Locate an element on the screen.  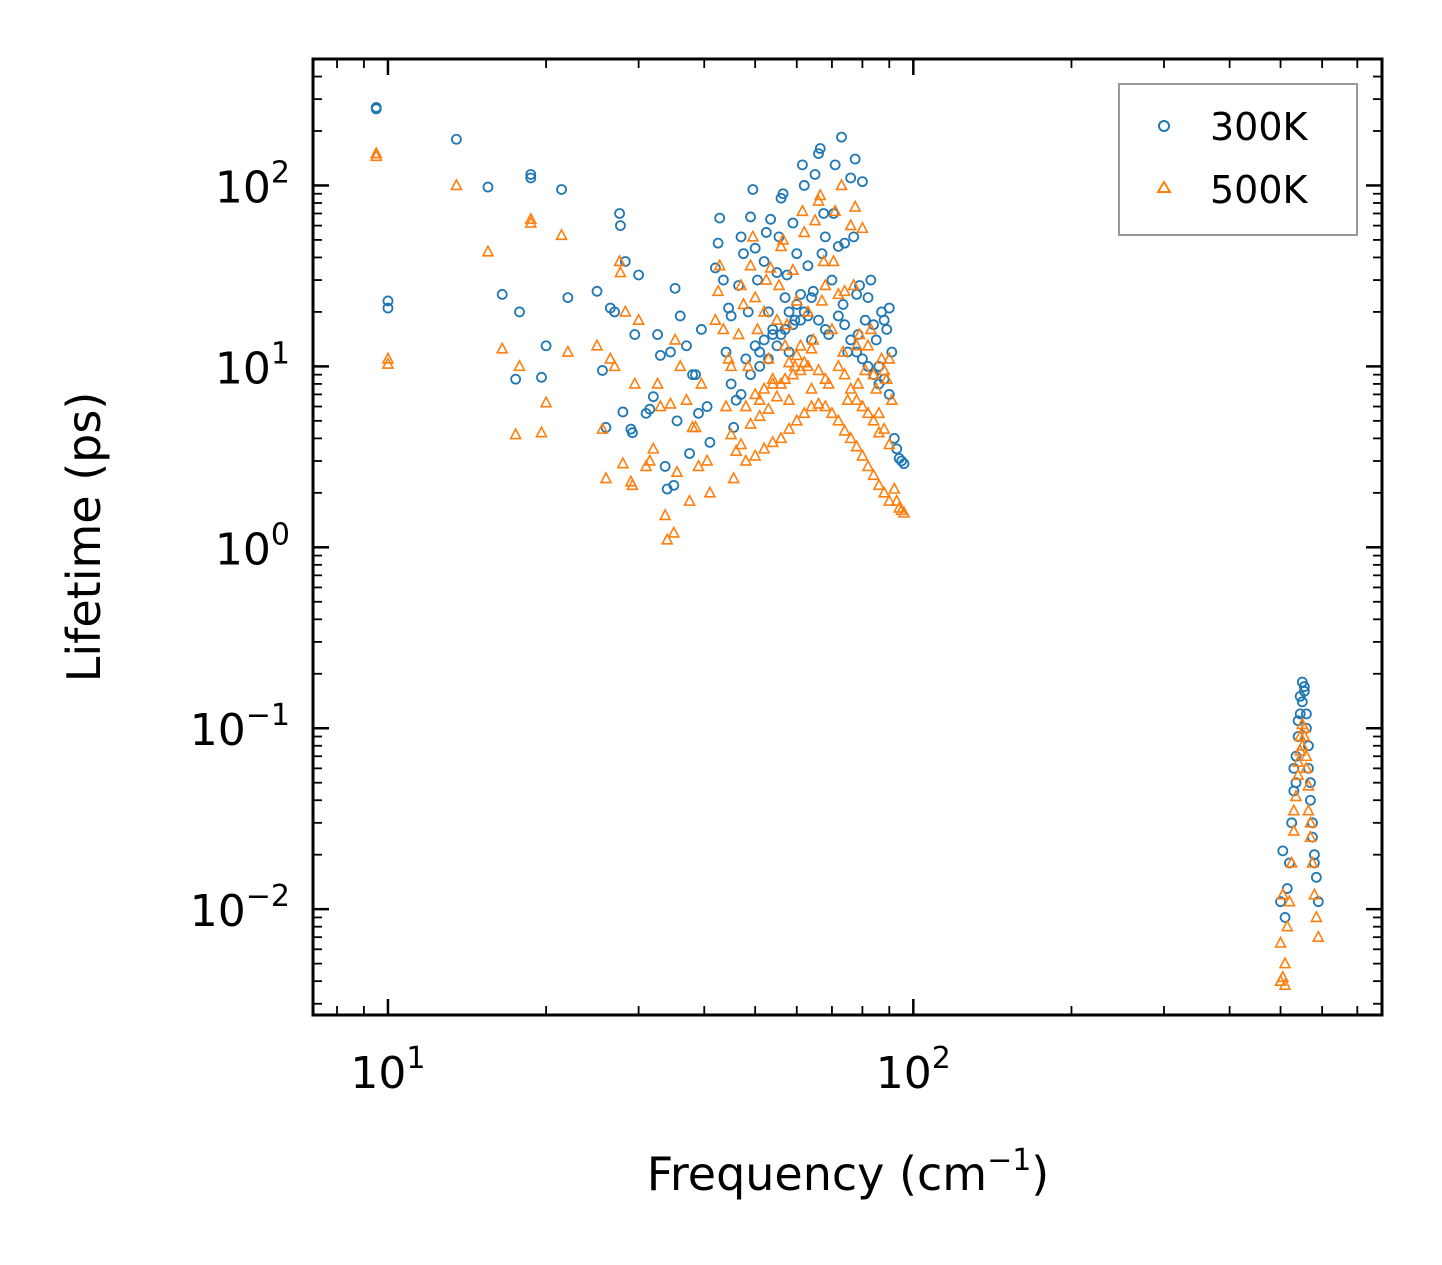
y-axis-label: Lifetime (ps) is located at coordinates (84, 537).